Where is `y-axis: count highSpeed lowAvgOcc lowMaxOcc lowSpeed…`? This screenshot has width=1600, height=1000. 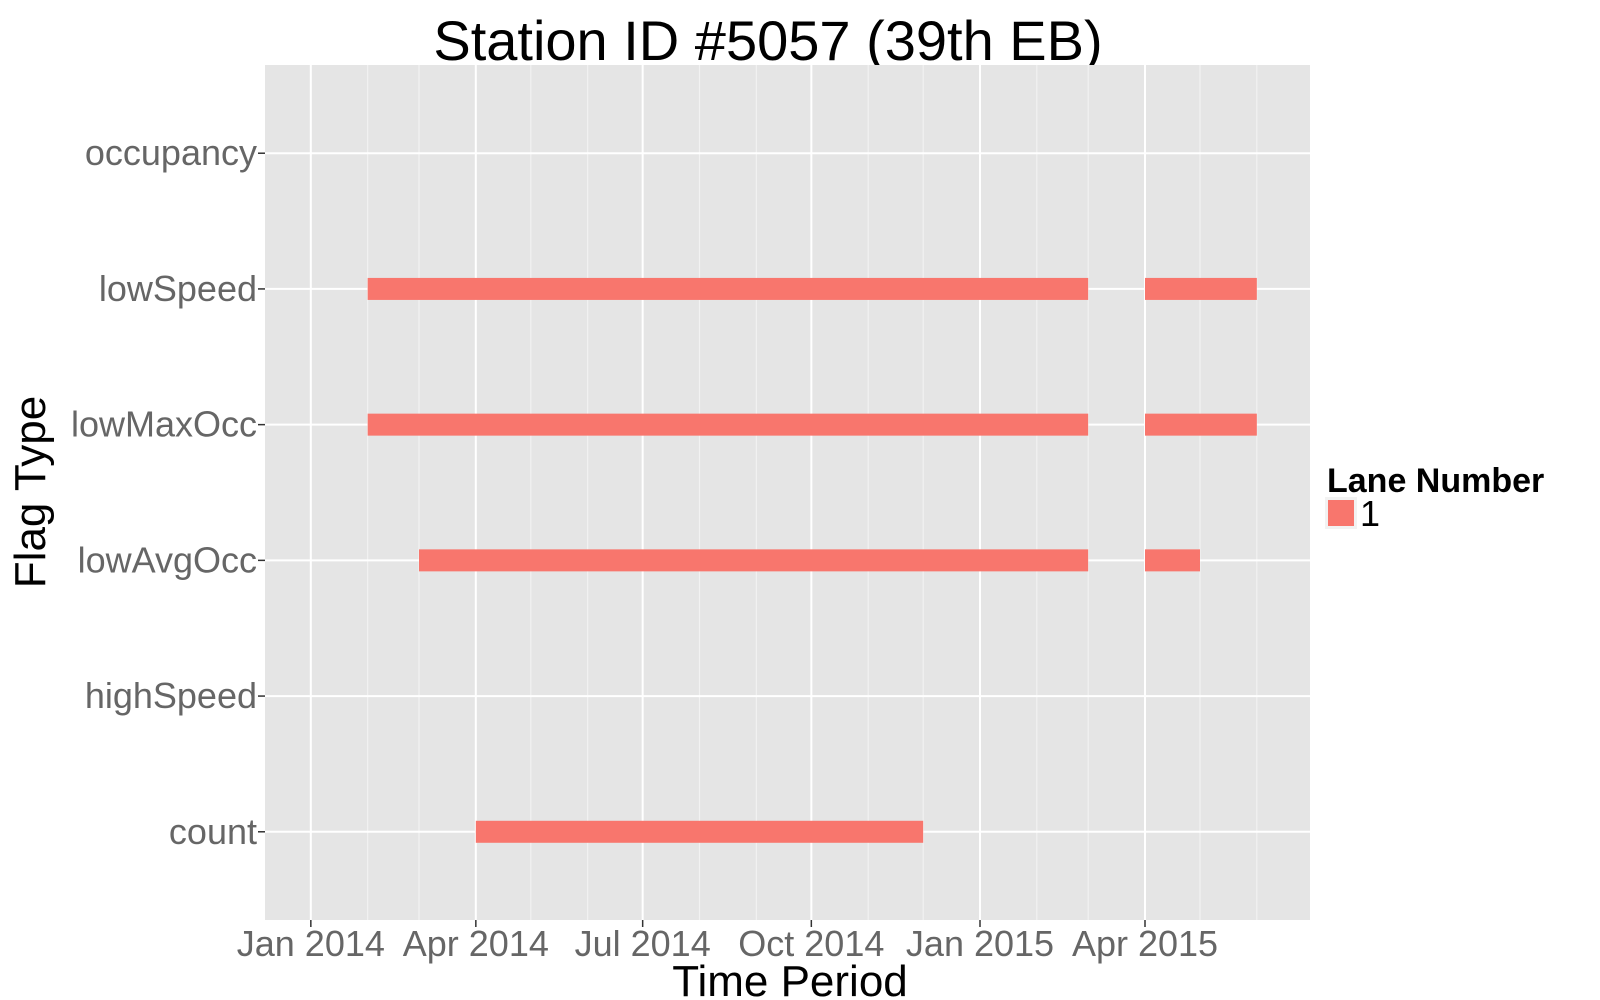 y-axis: count highSpeed lowAvgOcc lowMaxOcc lowSpeed… is located at coordinates (168, 492).